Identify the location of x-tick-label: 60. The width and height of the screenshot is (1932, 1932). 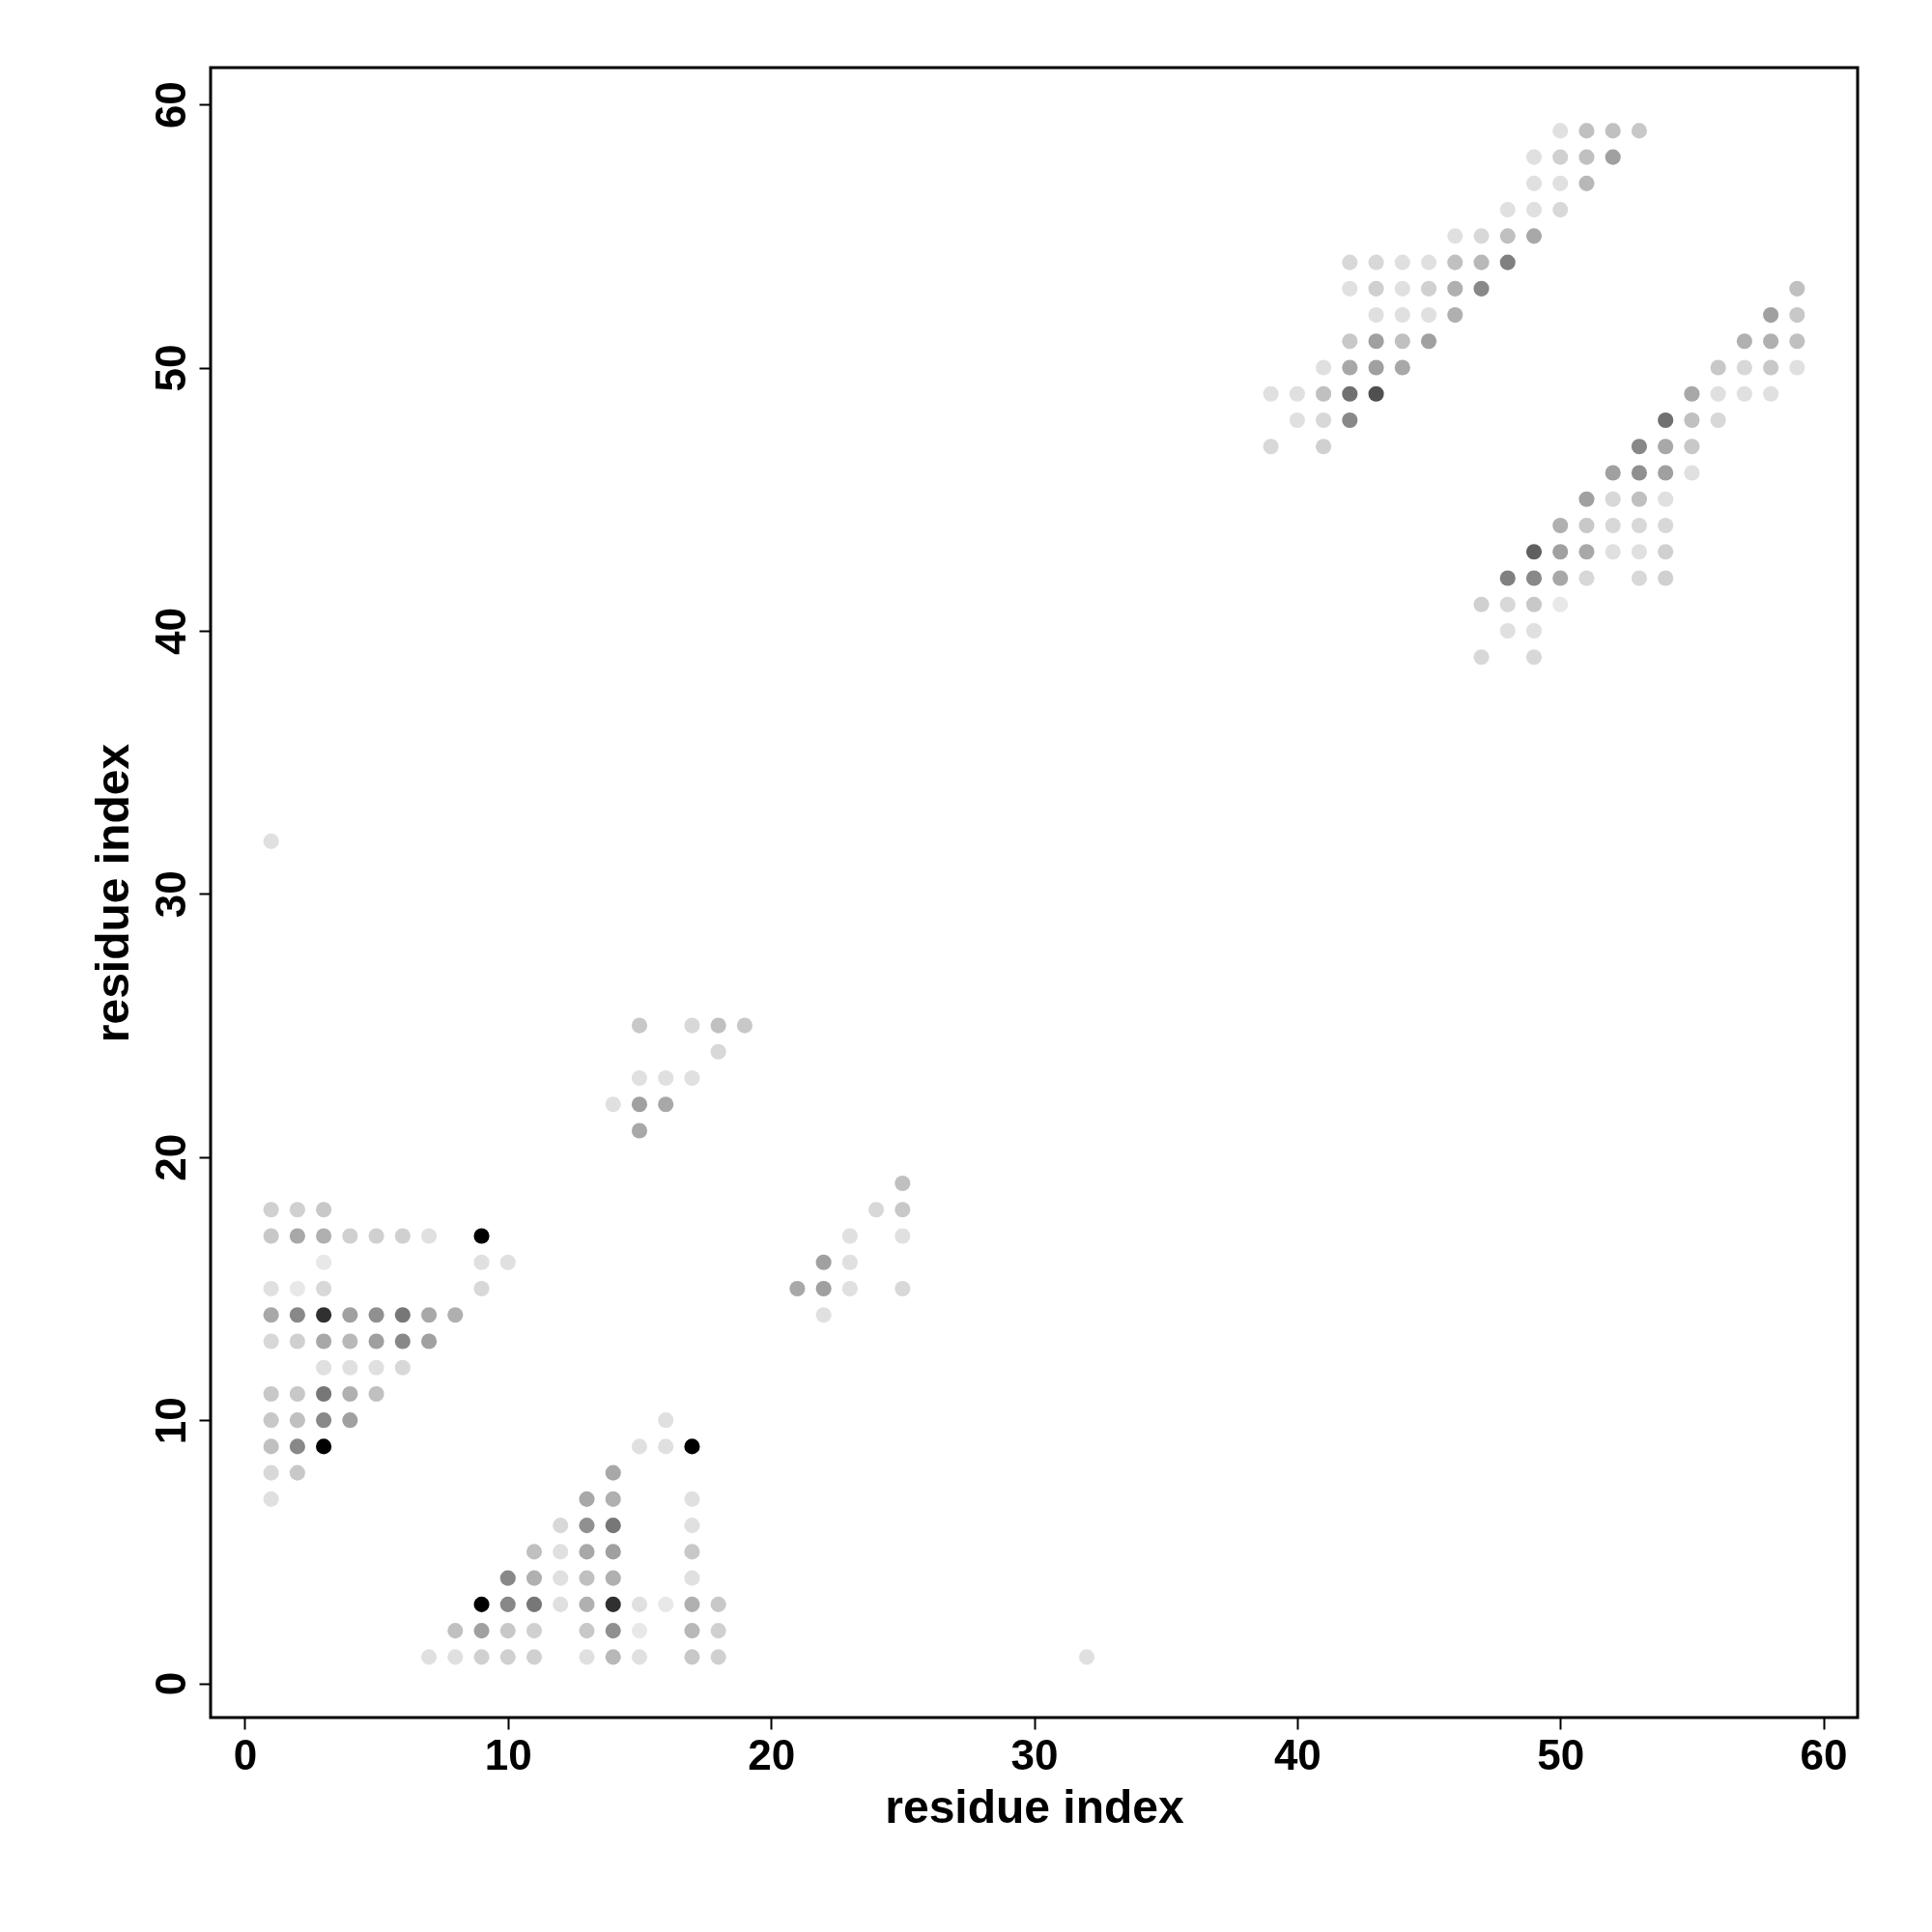
(1824, 1754).